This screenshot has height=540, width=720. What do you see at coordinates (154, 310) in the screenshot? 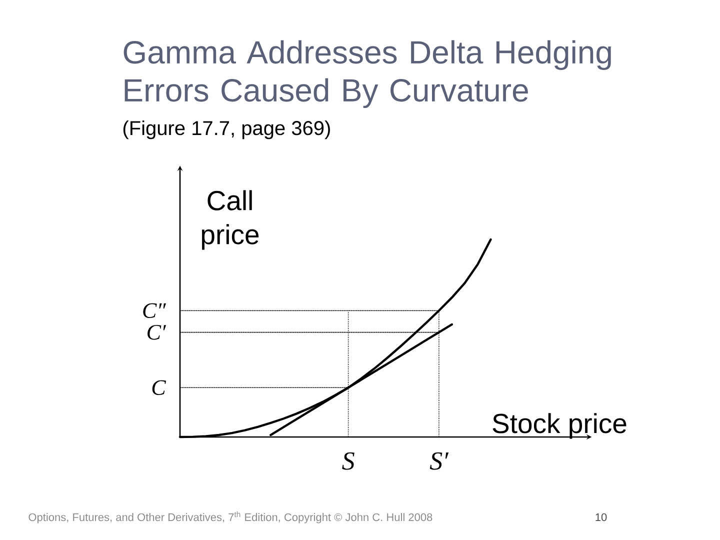
I see `series-label: C″` at bounding box center [154, 310].